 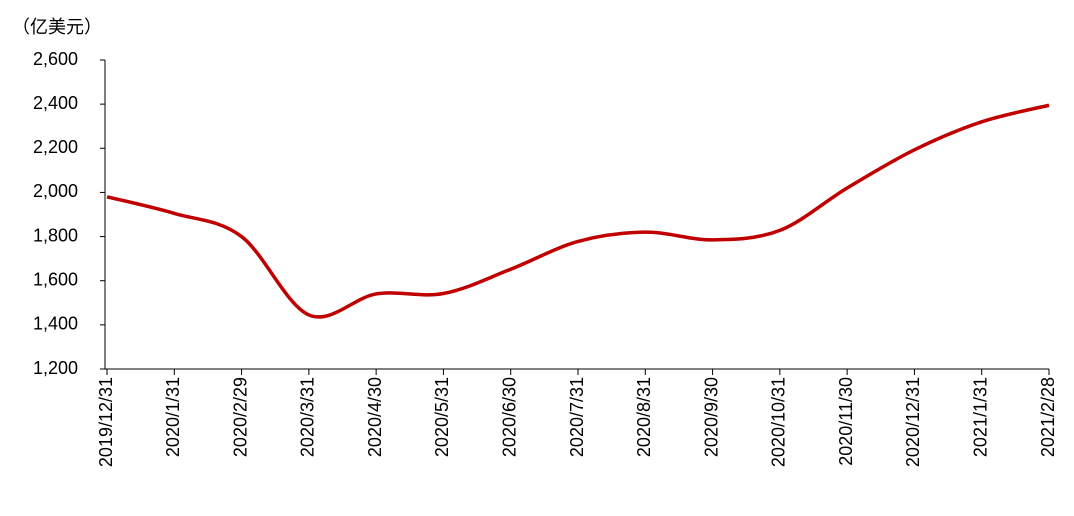 What do you see at coordinates (1048, 417) in the screenshot?
I see `x-tick-label: 2021/2/28` at bounding box center [1048, 417].